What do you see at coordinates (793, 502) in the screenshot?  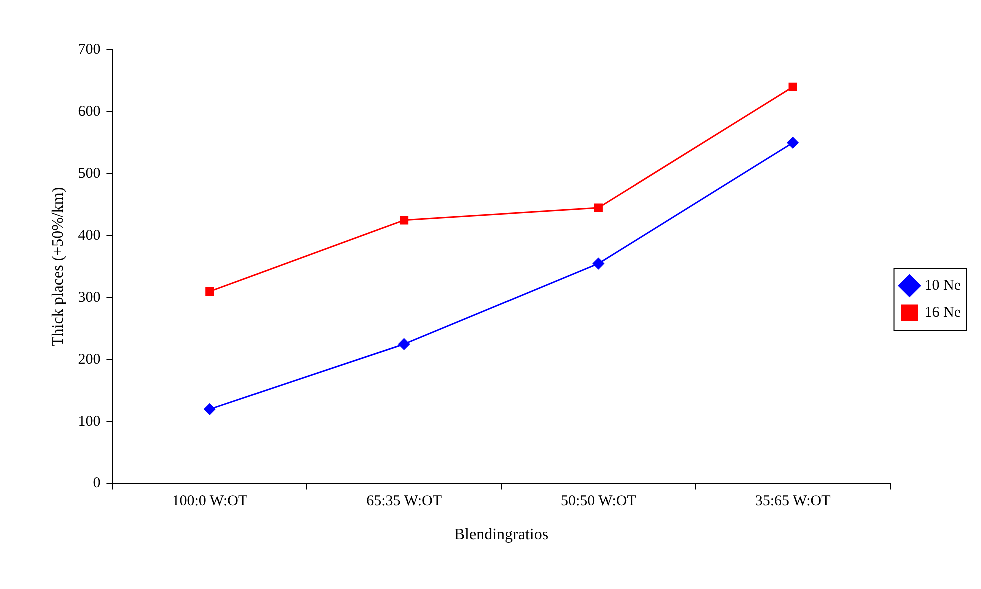 I see `x-tick-label: 35:65 W:OT` at bounding box center [793, 502].